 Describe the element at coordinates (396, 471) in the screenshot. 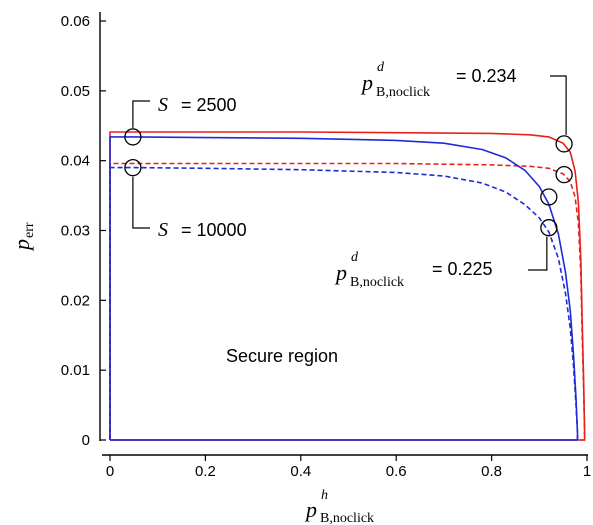

I see `x-tick-label: 0.6` at that location.